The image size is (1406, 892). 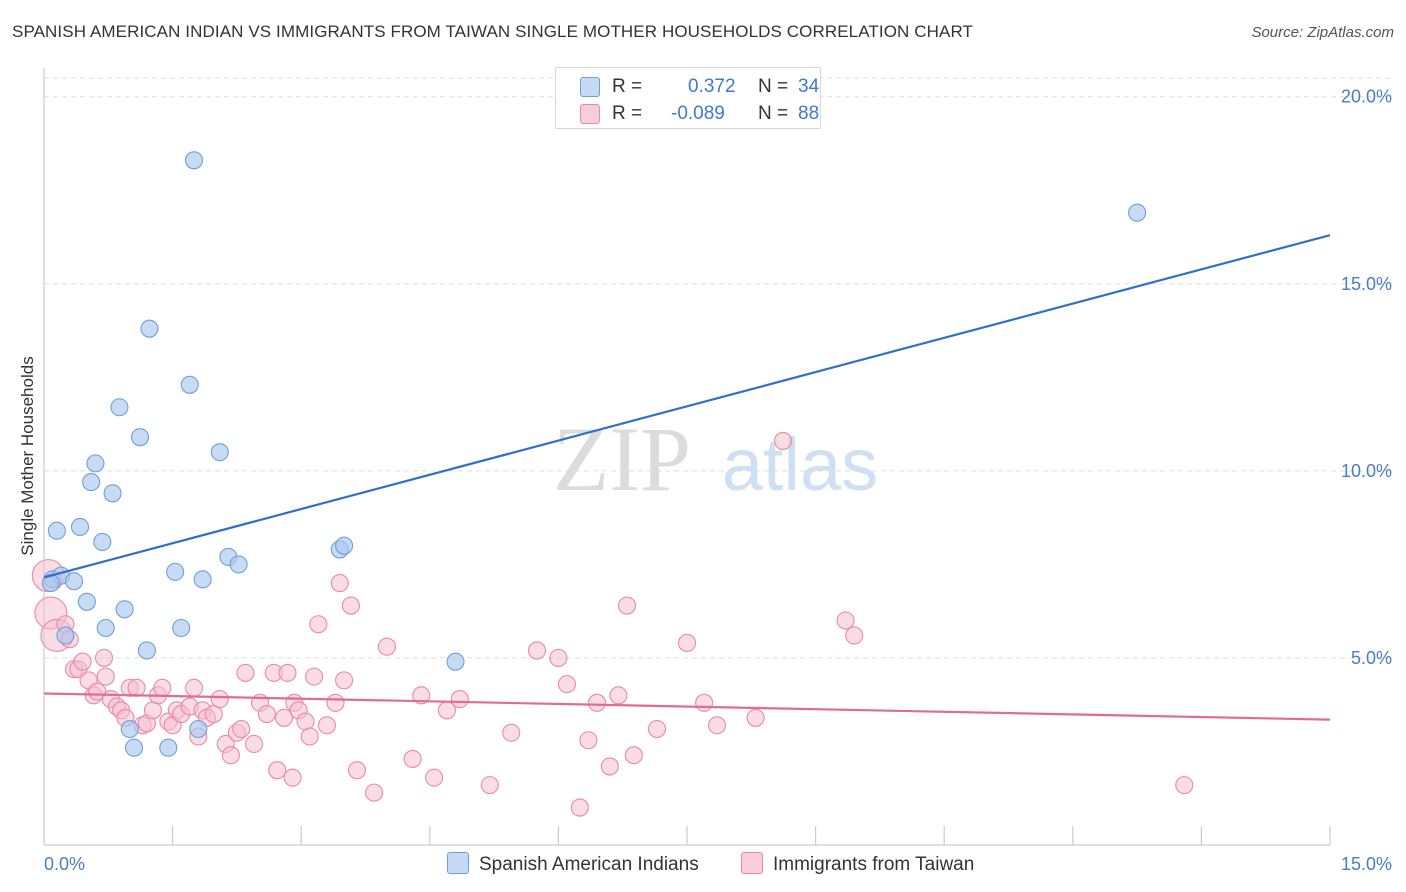 What do you see at coordinates (874, 864) in the screenshot?
I see `bottom-legend-label: Immigrants from Taiwan` at bounding box center [874, 864].